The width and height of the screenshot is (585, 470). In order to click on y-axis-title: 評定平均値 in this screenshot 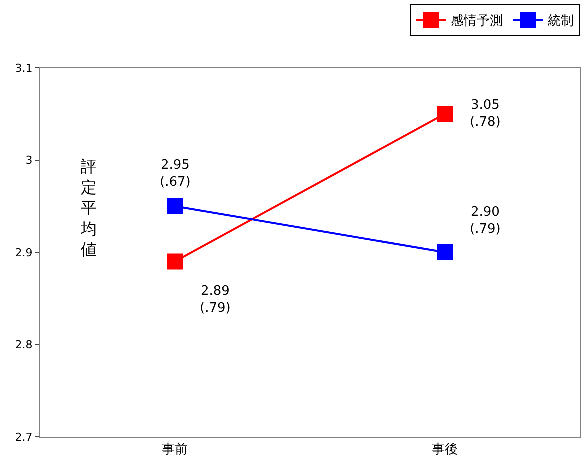, I will do `click(88, 208)`.